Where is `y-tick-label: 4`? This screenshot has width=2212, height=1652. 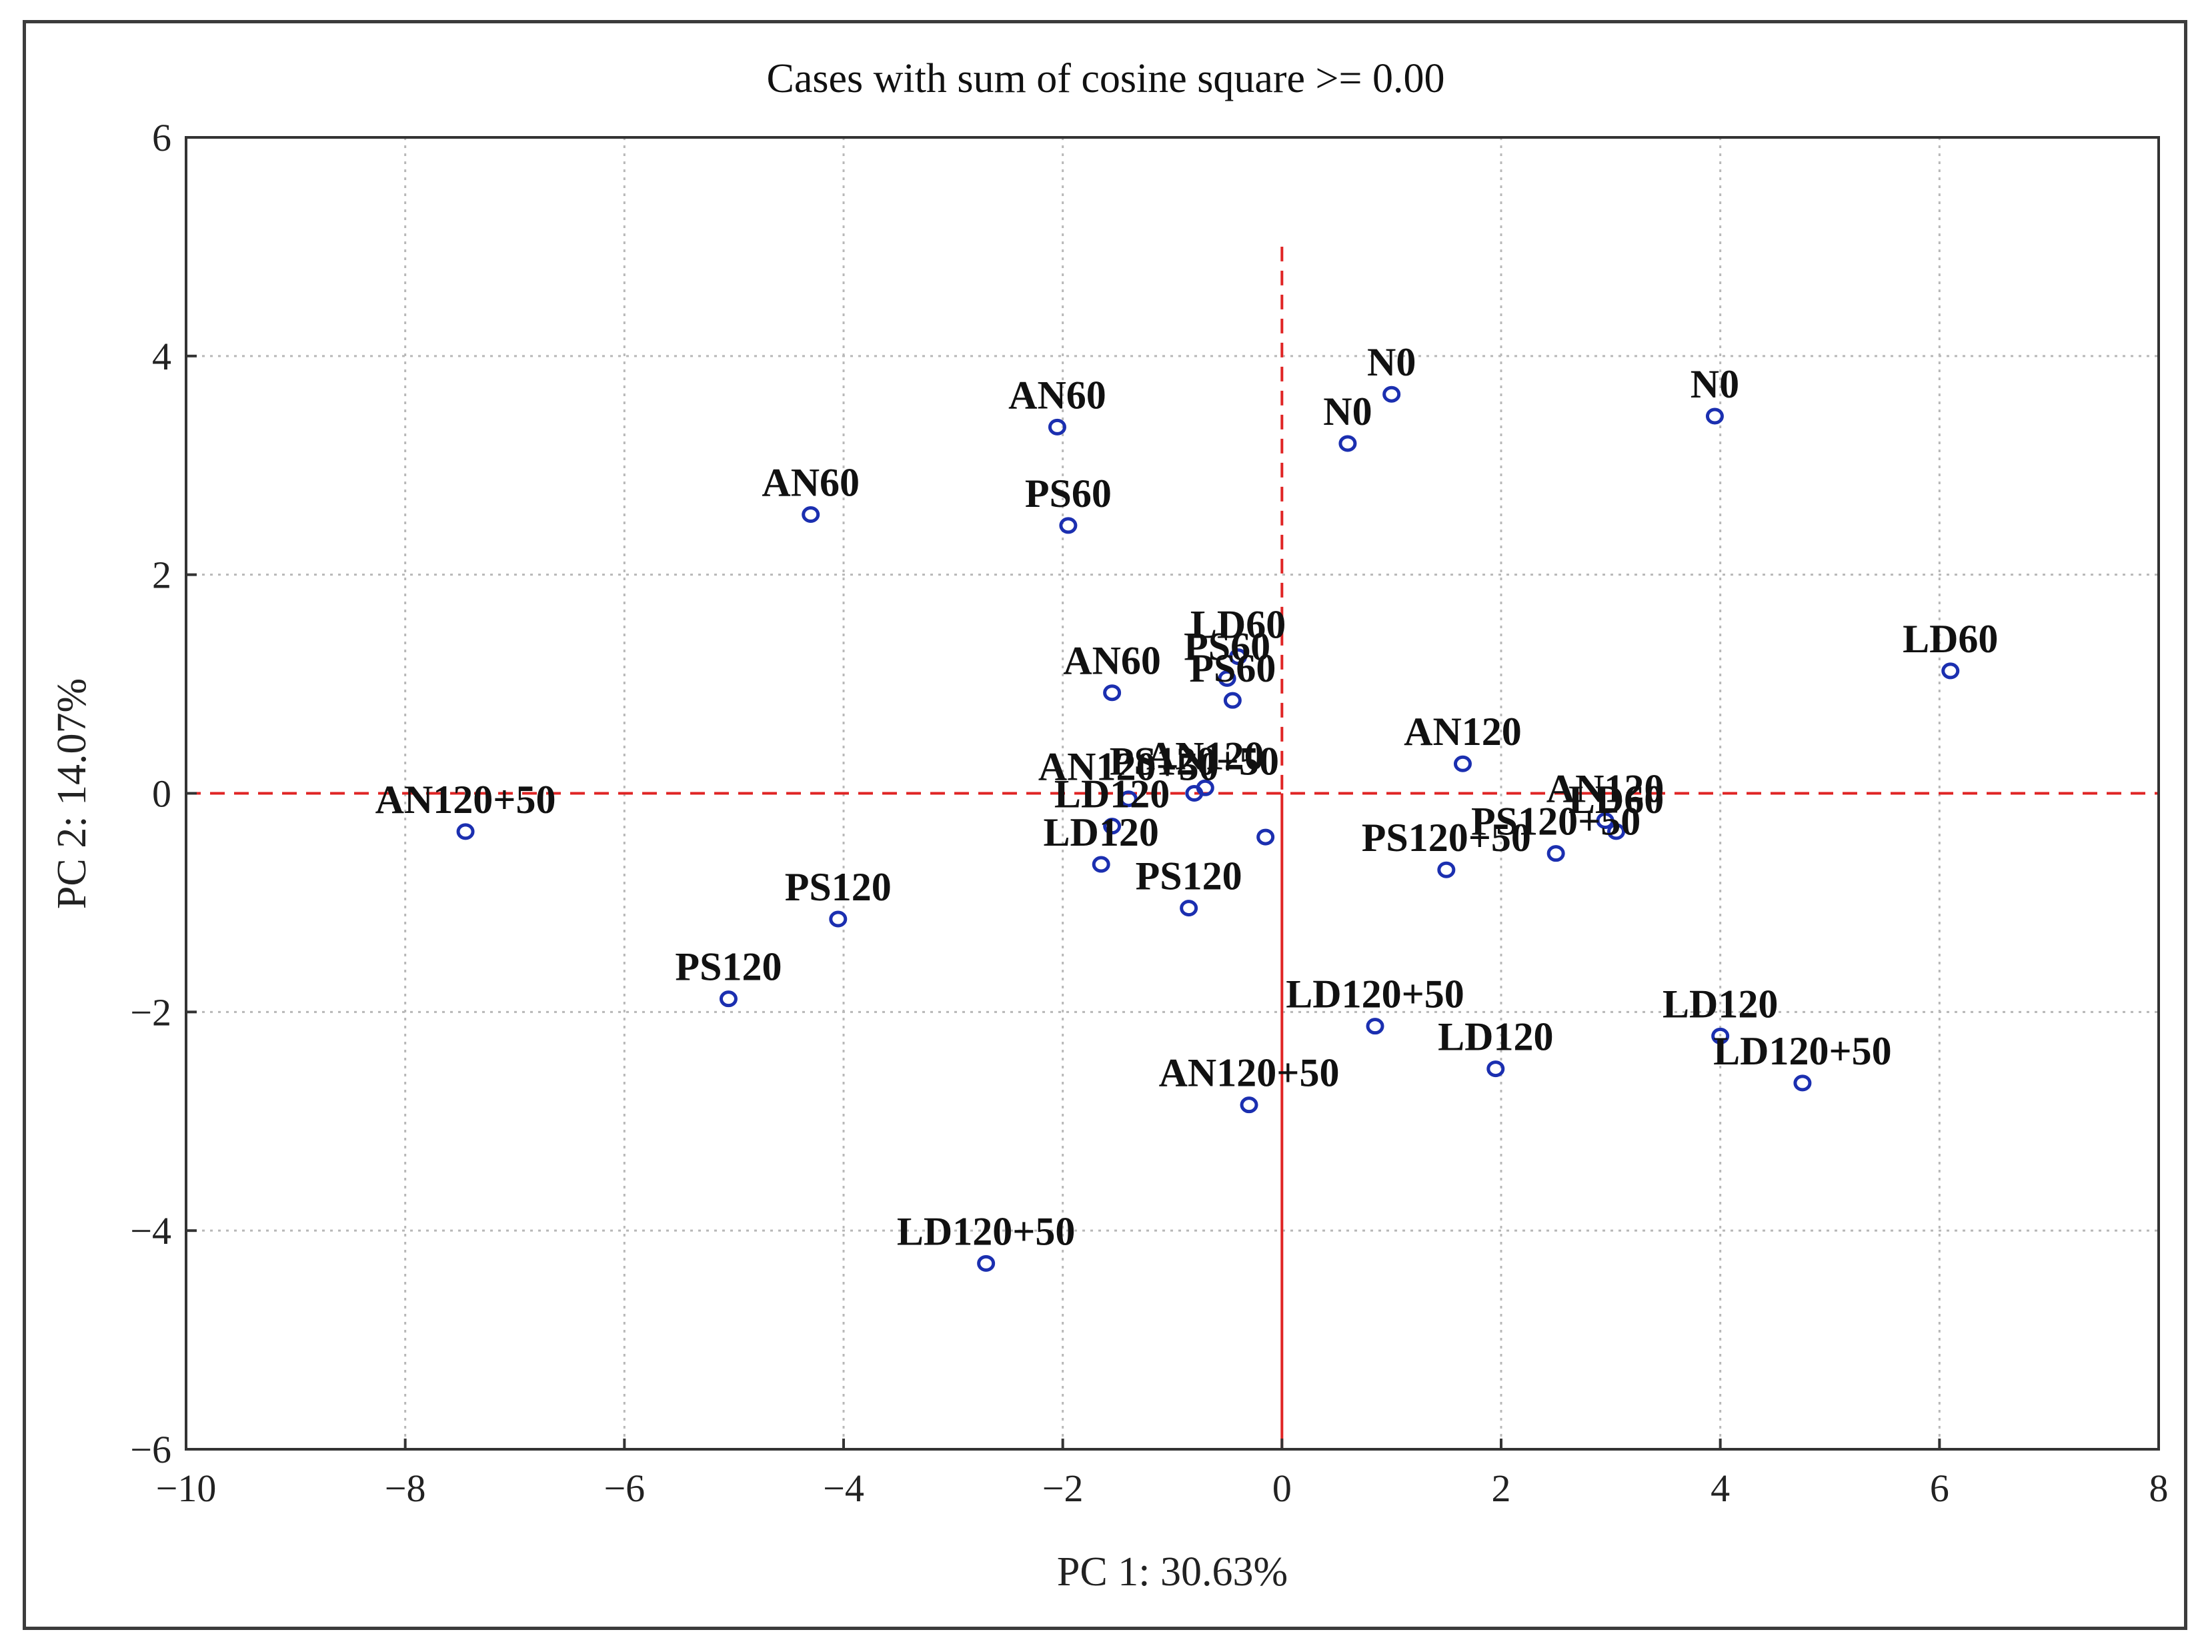 y-tick-label: 4 is located at coordinates (161, 356).